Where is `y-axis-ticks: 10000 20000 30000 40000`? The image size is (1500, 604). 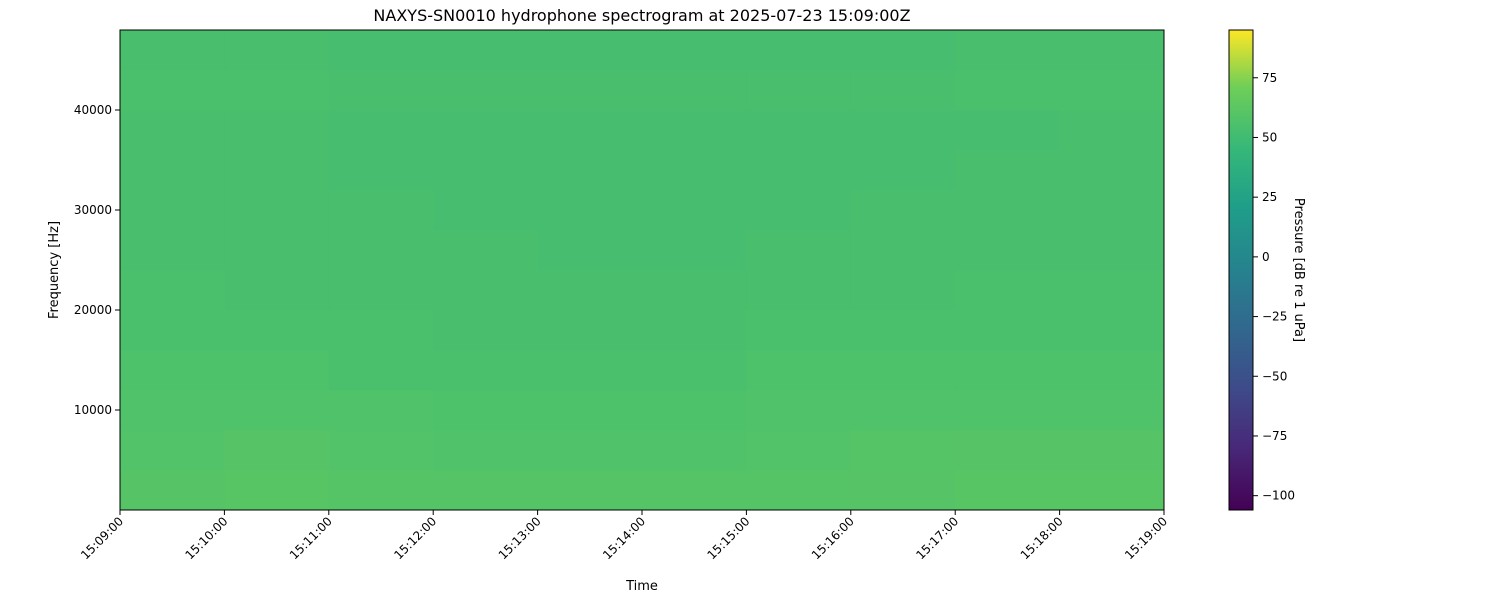
y-axis-ticks: 10000 20000 30000 40000 is located at coordinates (97, 260).